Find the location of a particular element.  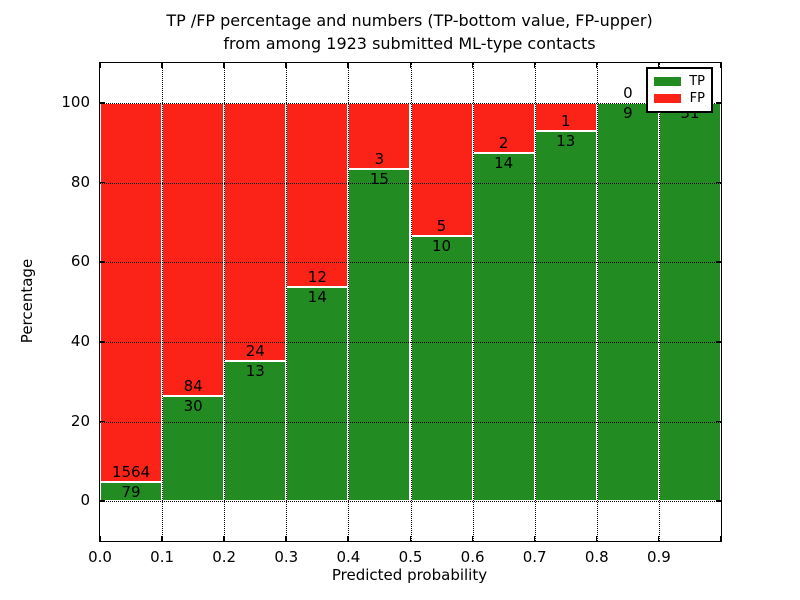

x-tick-label: 0.3 is located at coordinates (286, 557).